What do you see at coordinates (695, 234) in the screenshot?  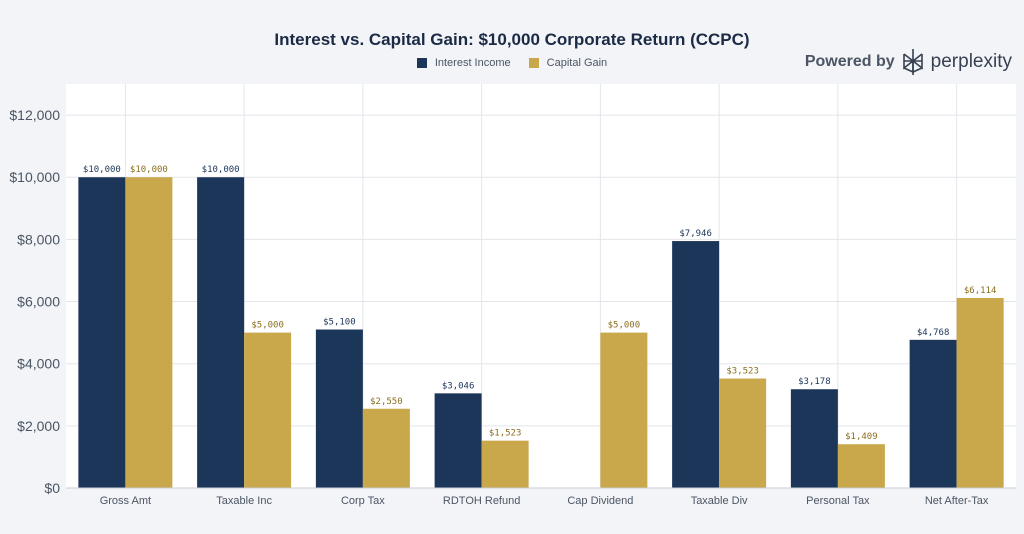 I see `data-label: $7,946` at bounding box center [695, 234].